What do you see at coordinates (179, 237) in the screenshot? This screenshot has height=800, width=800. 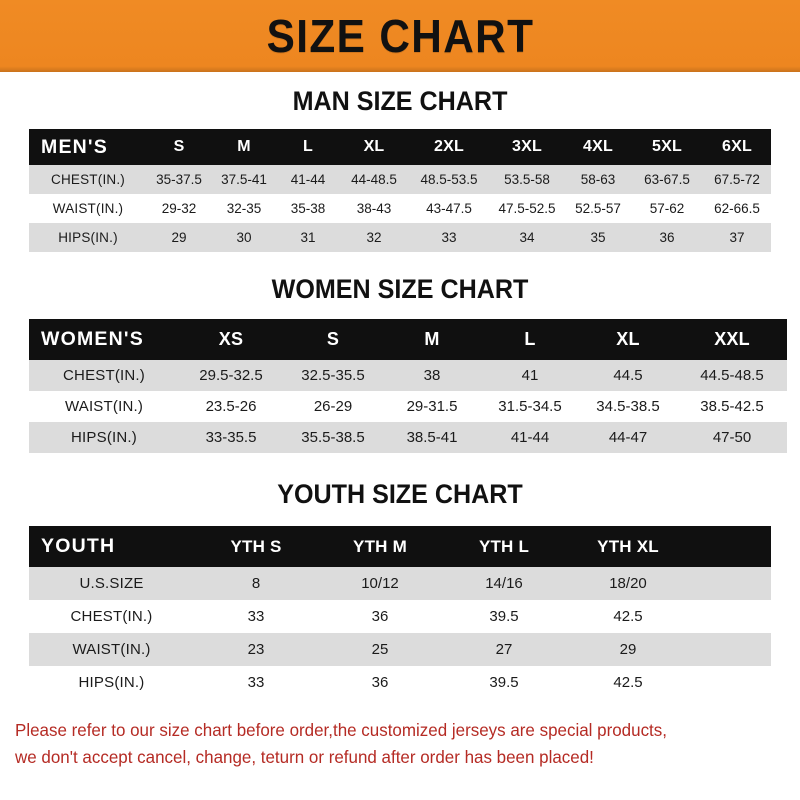 I see `men-cell: 29` at bounding box center [179, 237].